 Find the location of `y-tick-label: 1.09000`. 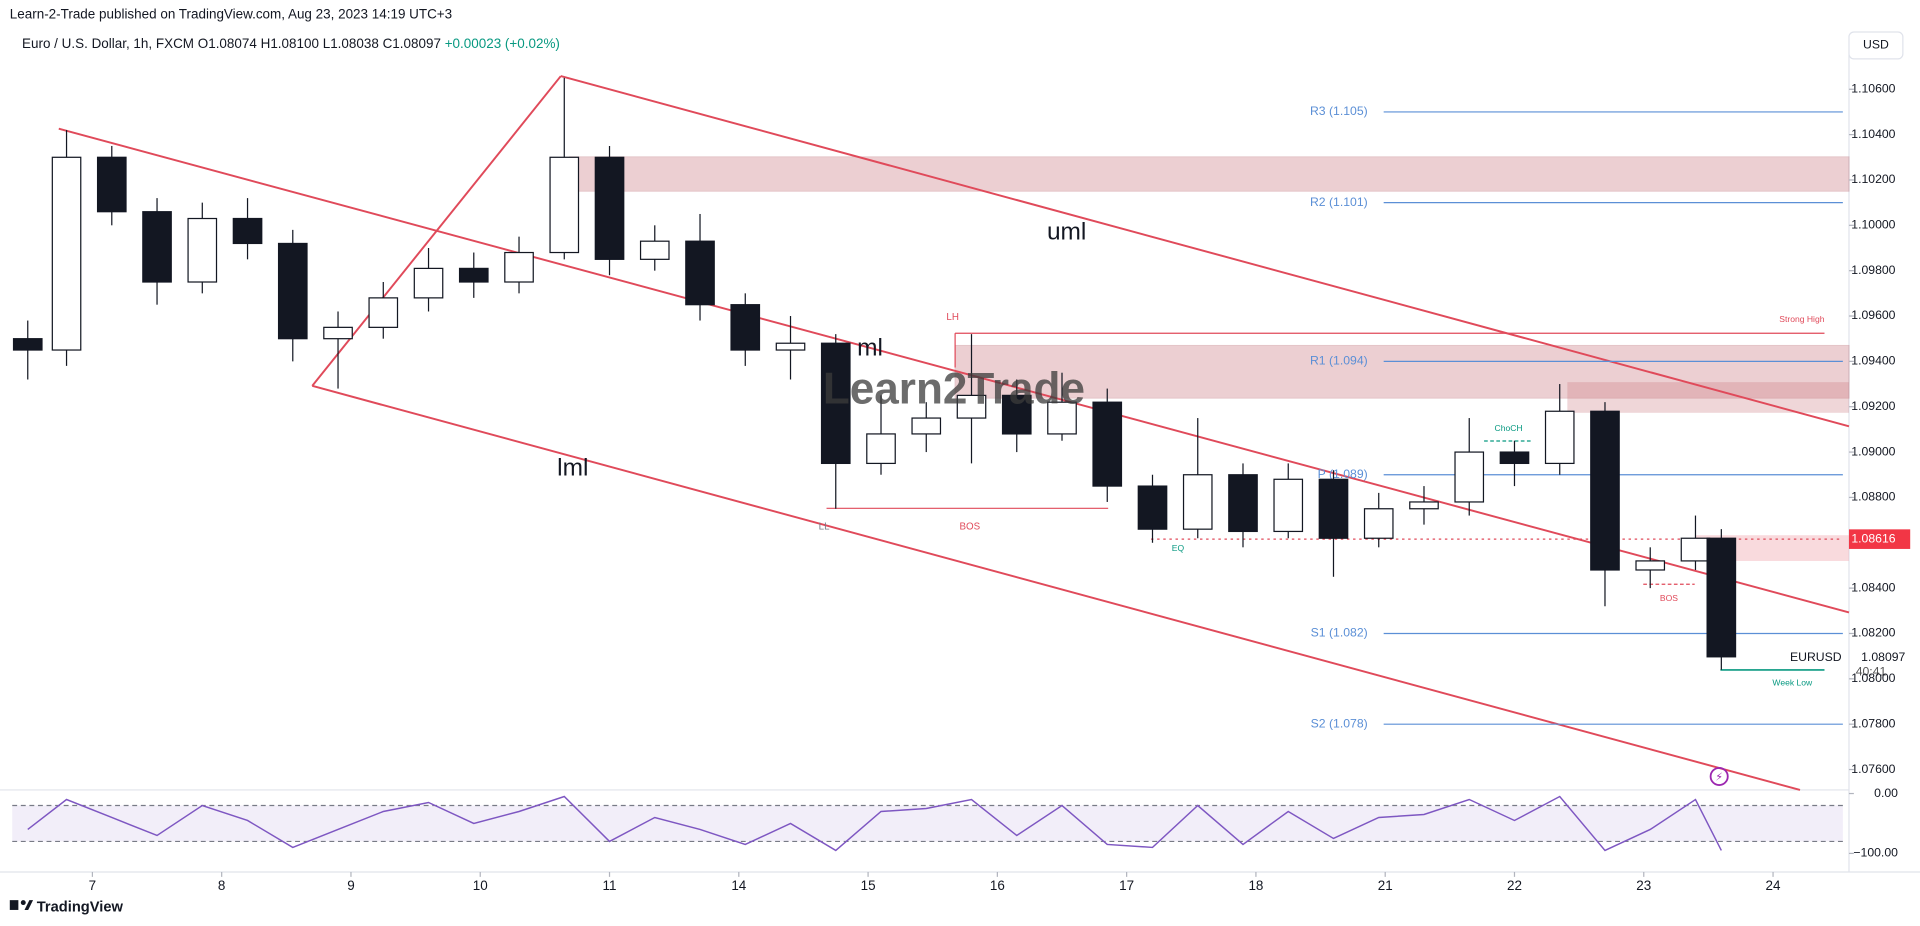

y-tick-label: 1.09000 is located at coordinates (1873, 451).